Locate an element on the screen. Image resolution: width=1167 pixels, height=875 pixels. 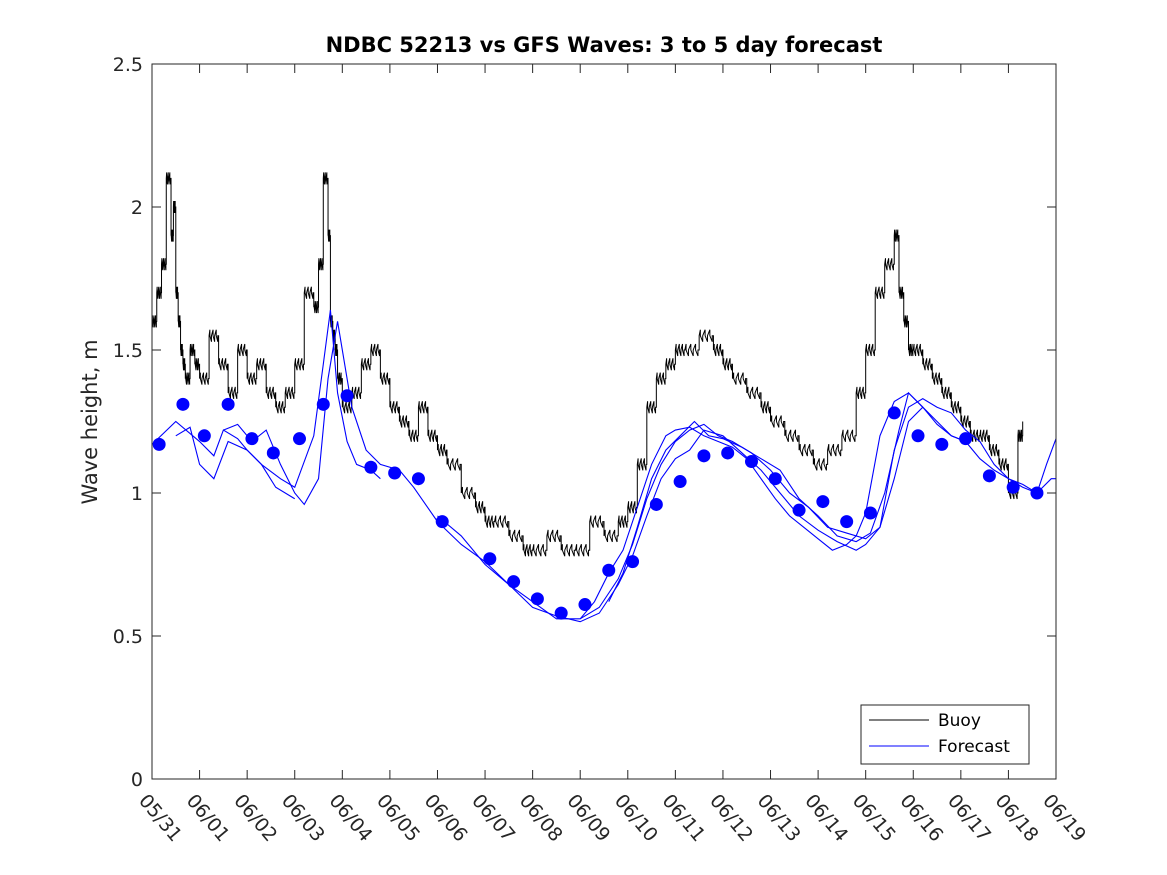
x-tick-label: 06/14 is located at coordinates (826, 818).